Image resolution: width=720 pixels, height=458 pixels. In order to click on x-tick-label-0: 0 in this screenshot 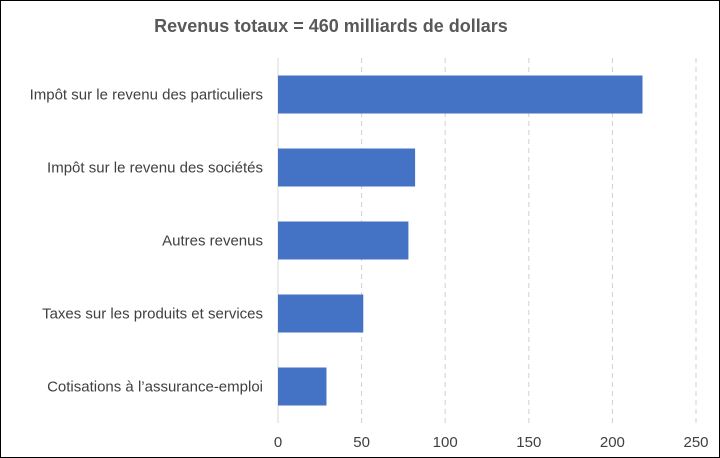, I will do `click(278, 442)`.